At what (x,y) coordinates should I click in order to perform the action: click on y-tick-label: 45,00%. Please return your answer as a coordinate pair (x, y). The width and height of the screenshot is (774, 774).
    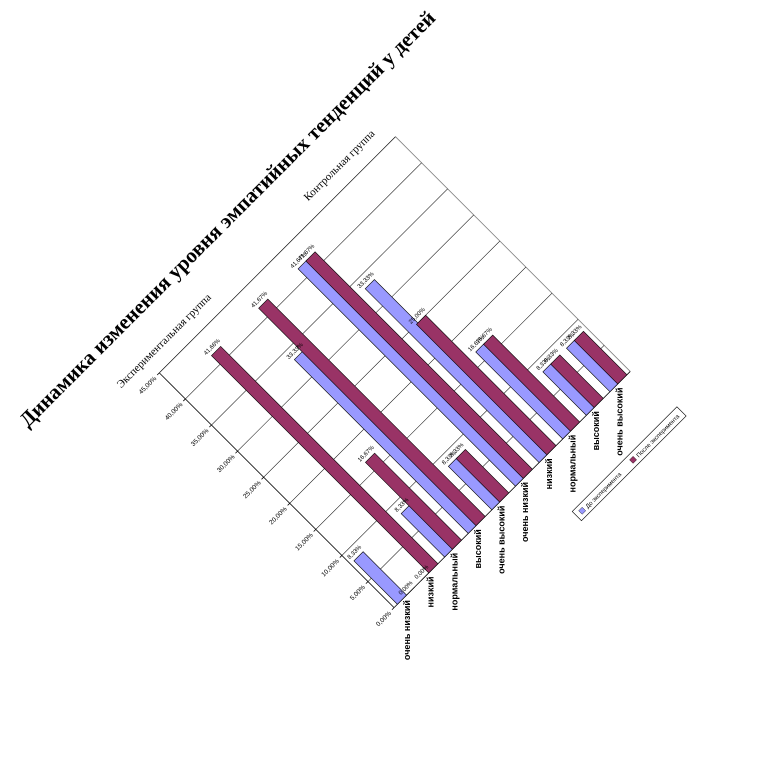
    Looking at the image, I should click on (148, 385).